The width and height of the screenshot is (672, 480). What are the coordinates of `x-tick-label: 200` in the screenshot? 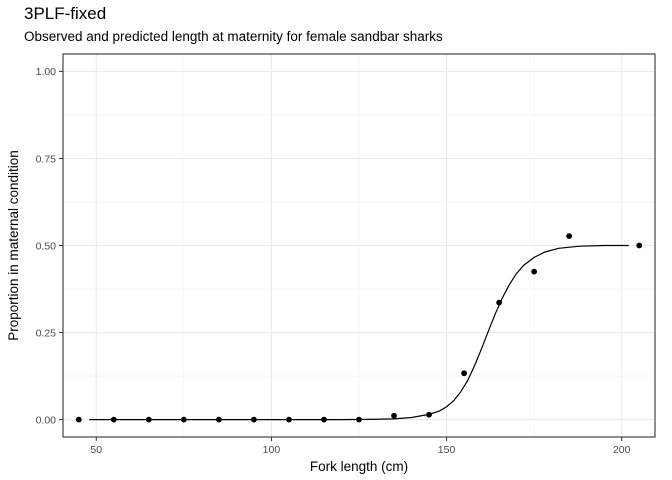 It's located at (622, 450).